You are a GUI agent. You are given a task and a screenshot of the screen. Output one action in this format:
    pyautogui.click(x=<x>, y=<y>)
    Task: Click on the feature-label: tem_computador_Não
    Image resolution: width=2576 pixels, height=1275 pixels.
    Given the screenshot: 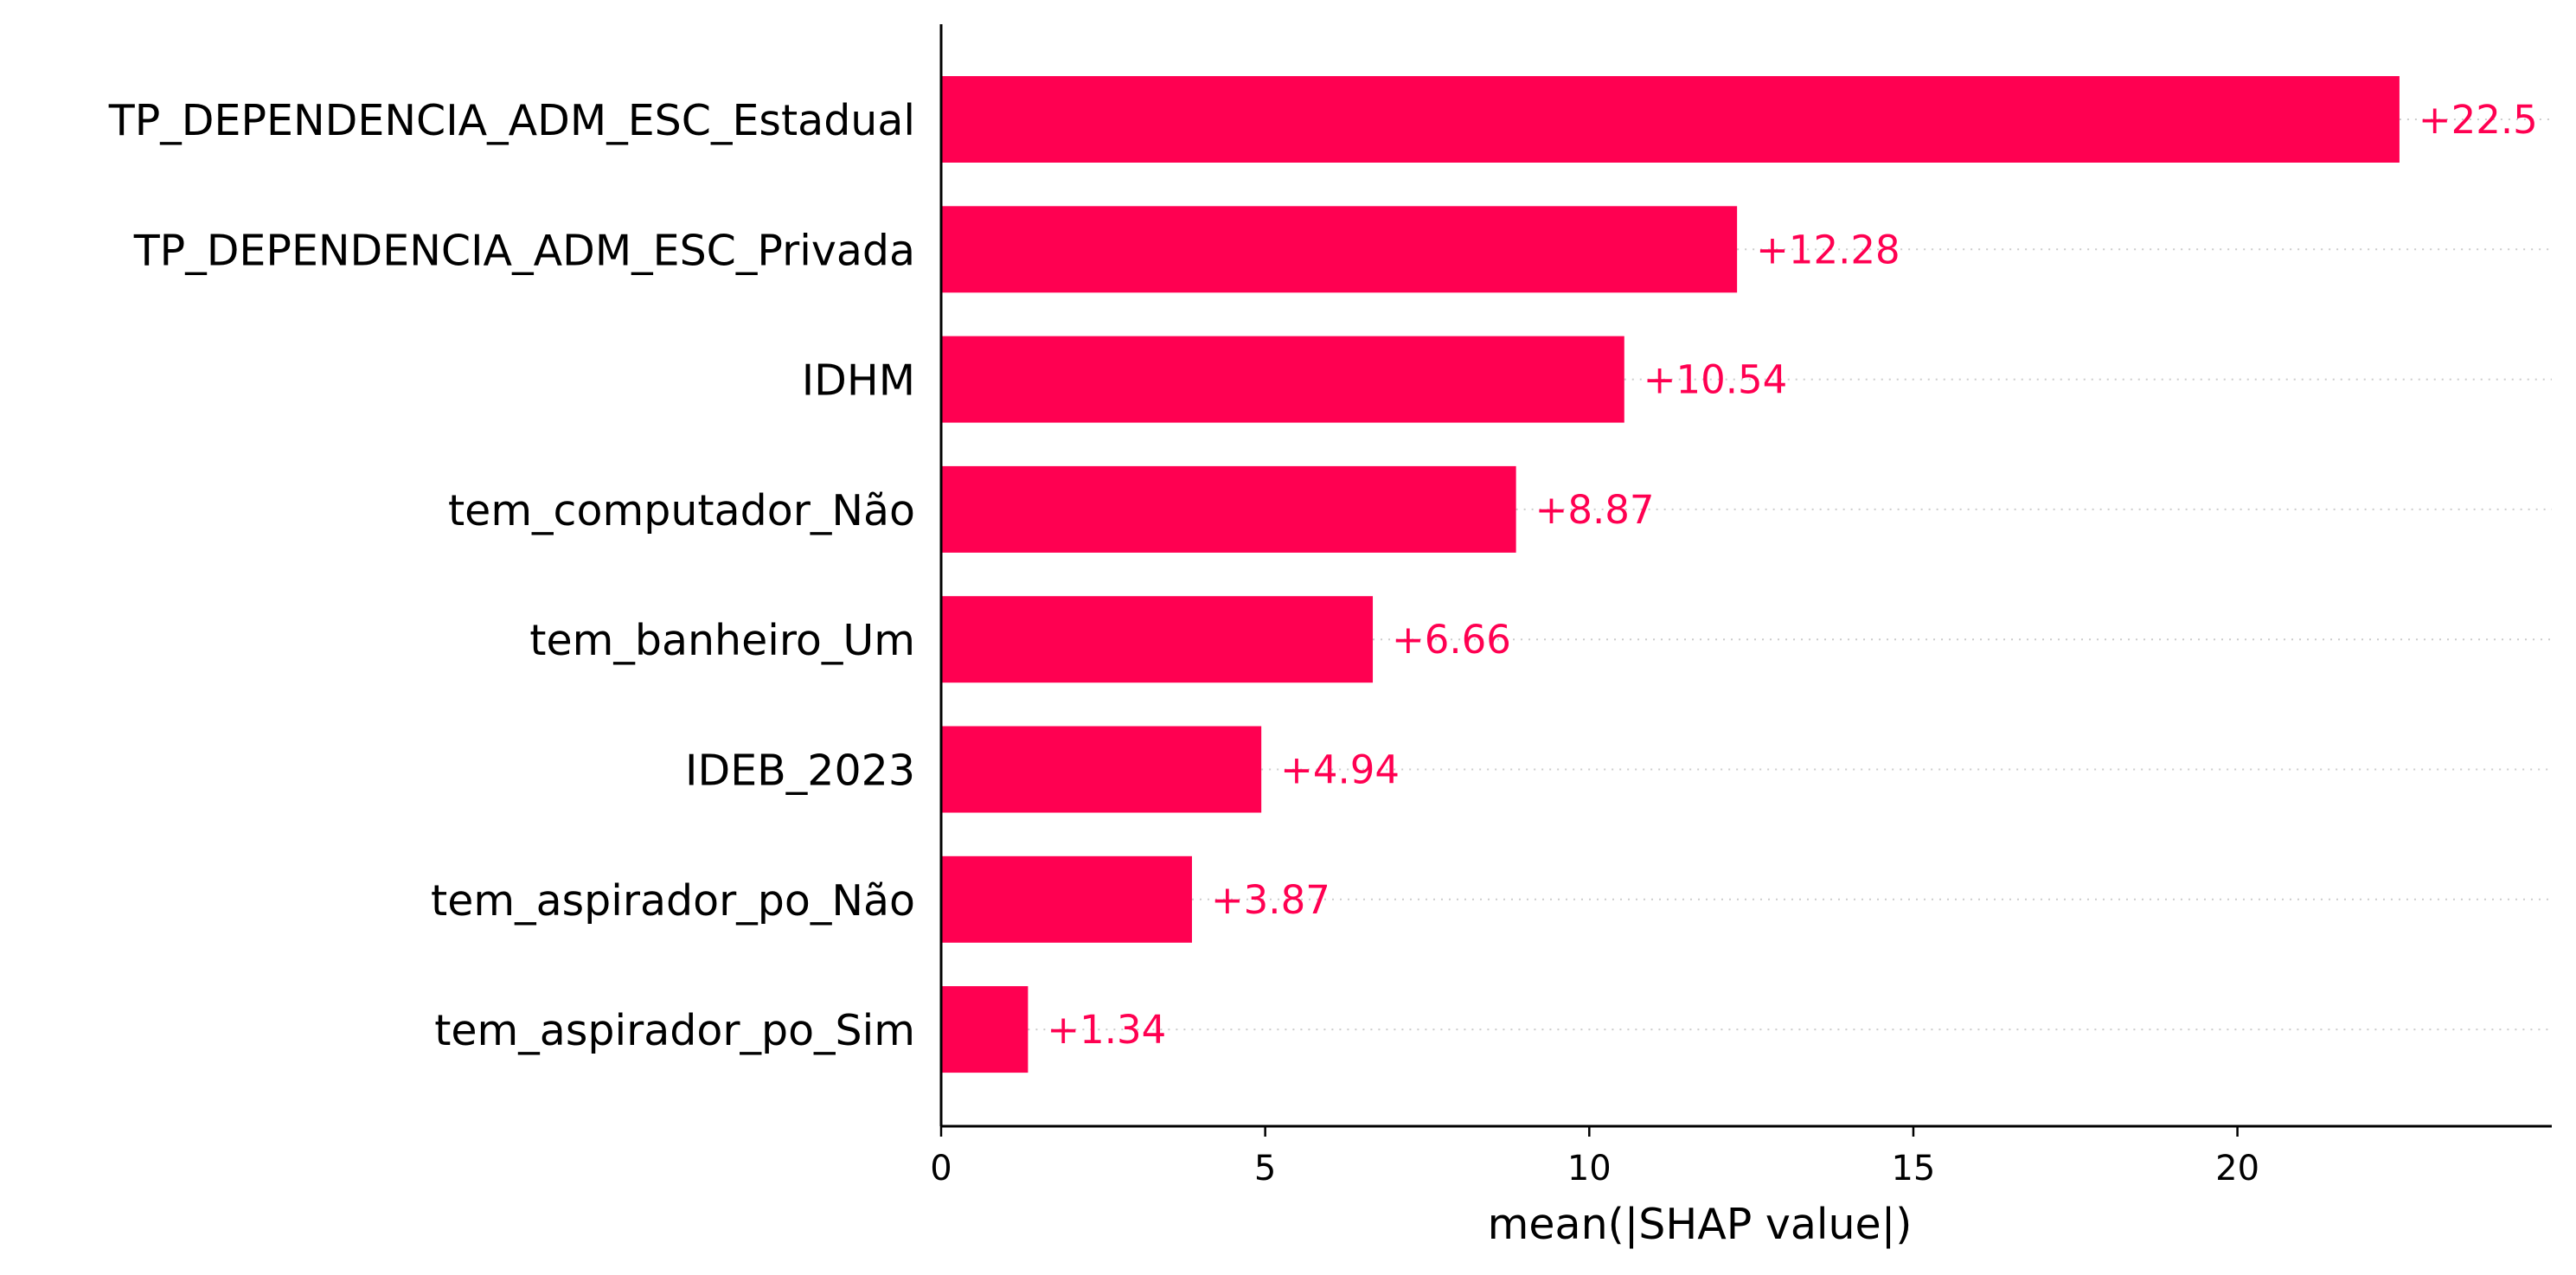 What is the action you would take?
    pyautogui.click(x=681, y=510)
    